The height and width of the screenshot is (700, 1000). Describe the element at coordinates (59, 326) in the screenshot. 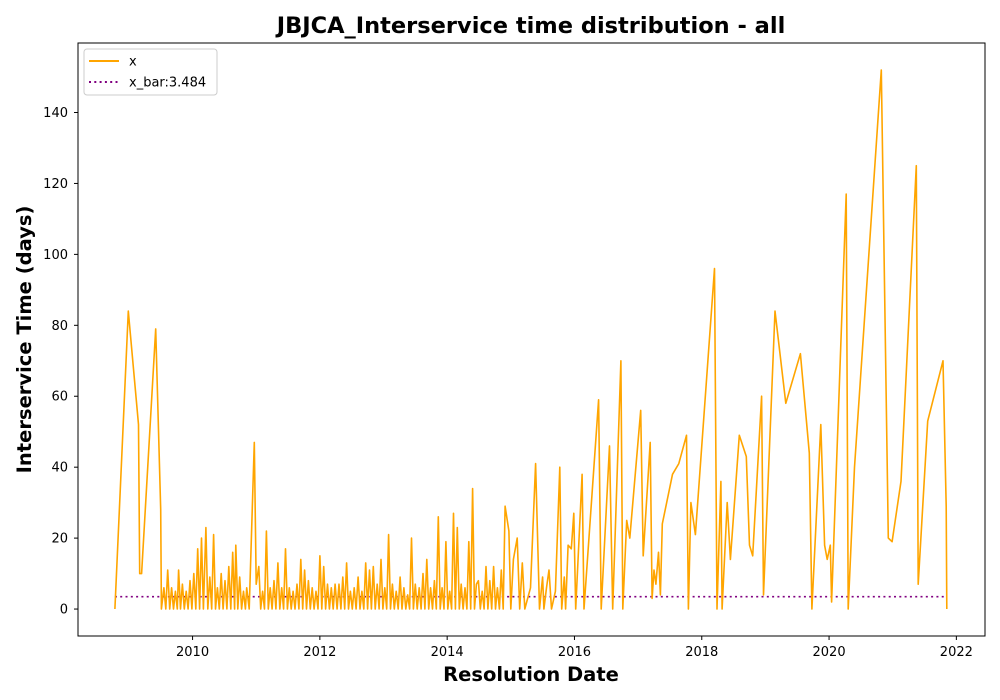

I see `y-tick-label: 80` at that location.